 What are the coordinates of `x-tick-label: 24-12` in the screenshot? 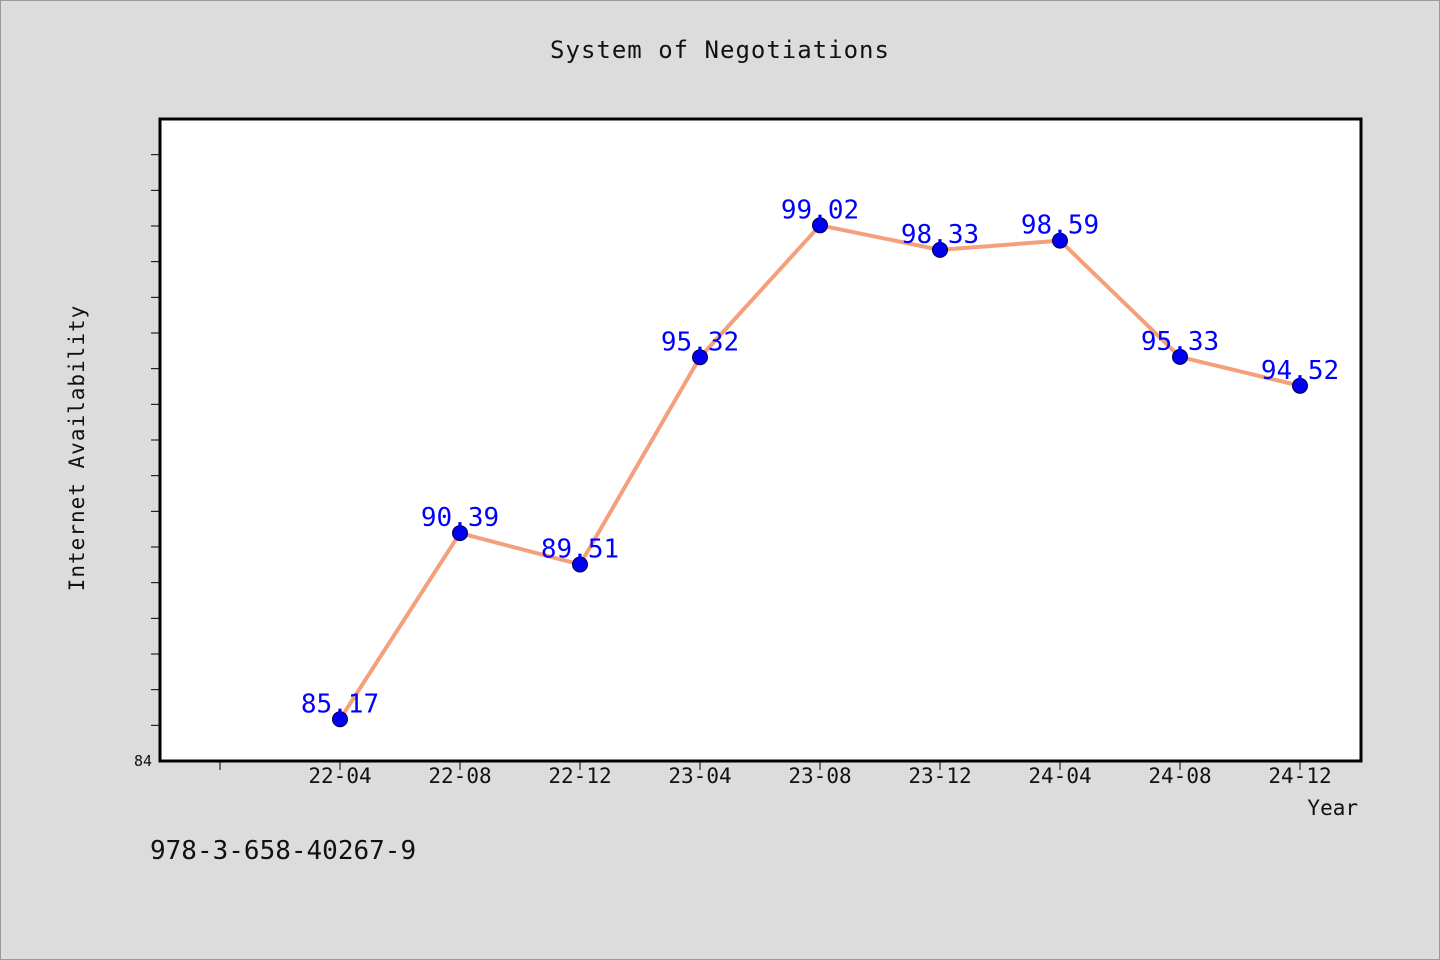 It's located at (1299, 776).